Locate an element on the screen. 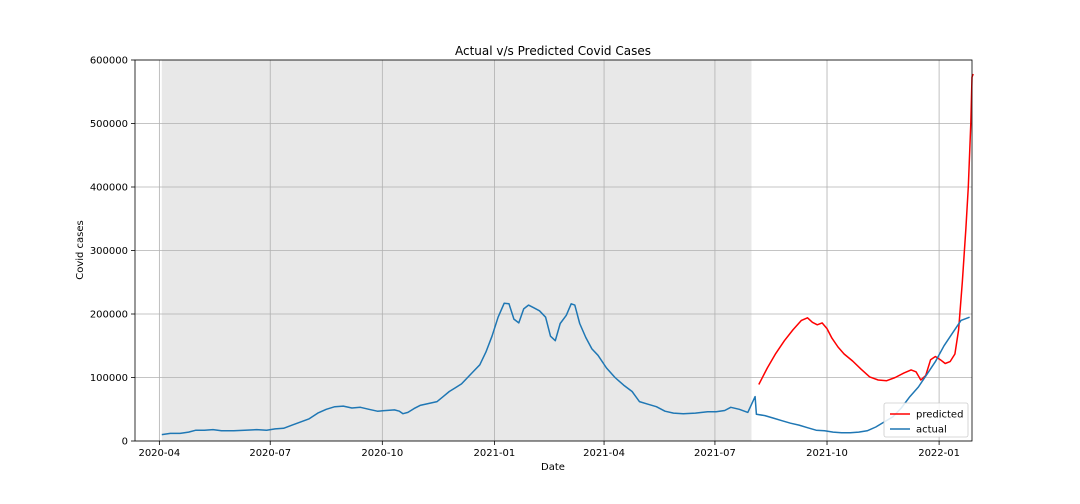 This screenshot has height=504, width=1080. x-axis-label: Date is located at coordinates (553, 467).